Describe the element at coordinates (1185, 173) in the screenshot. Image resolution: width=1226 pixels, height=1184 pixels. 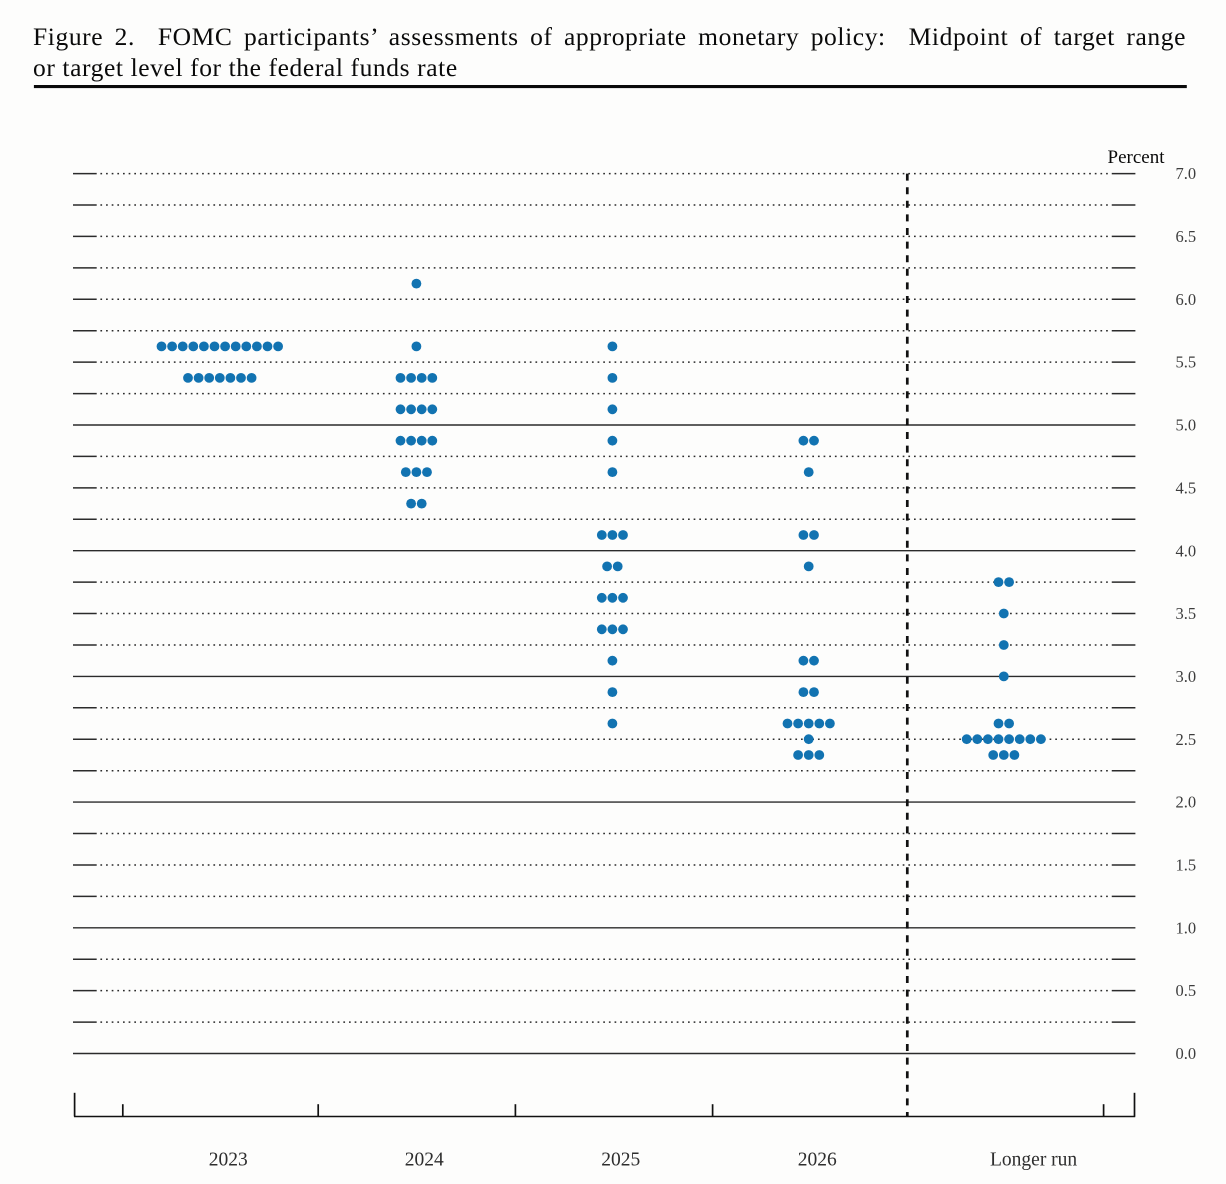
I see `svg-text: 7.0` at that location.